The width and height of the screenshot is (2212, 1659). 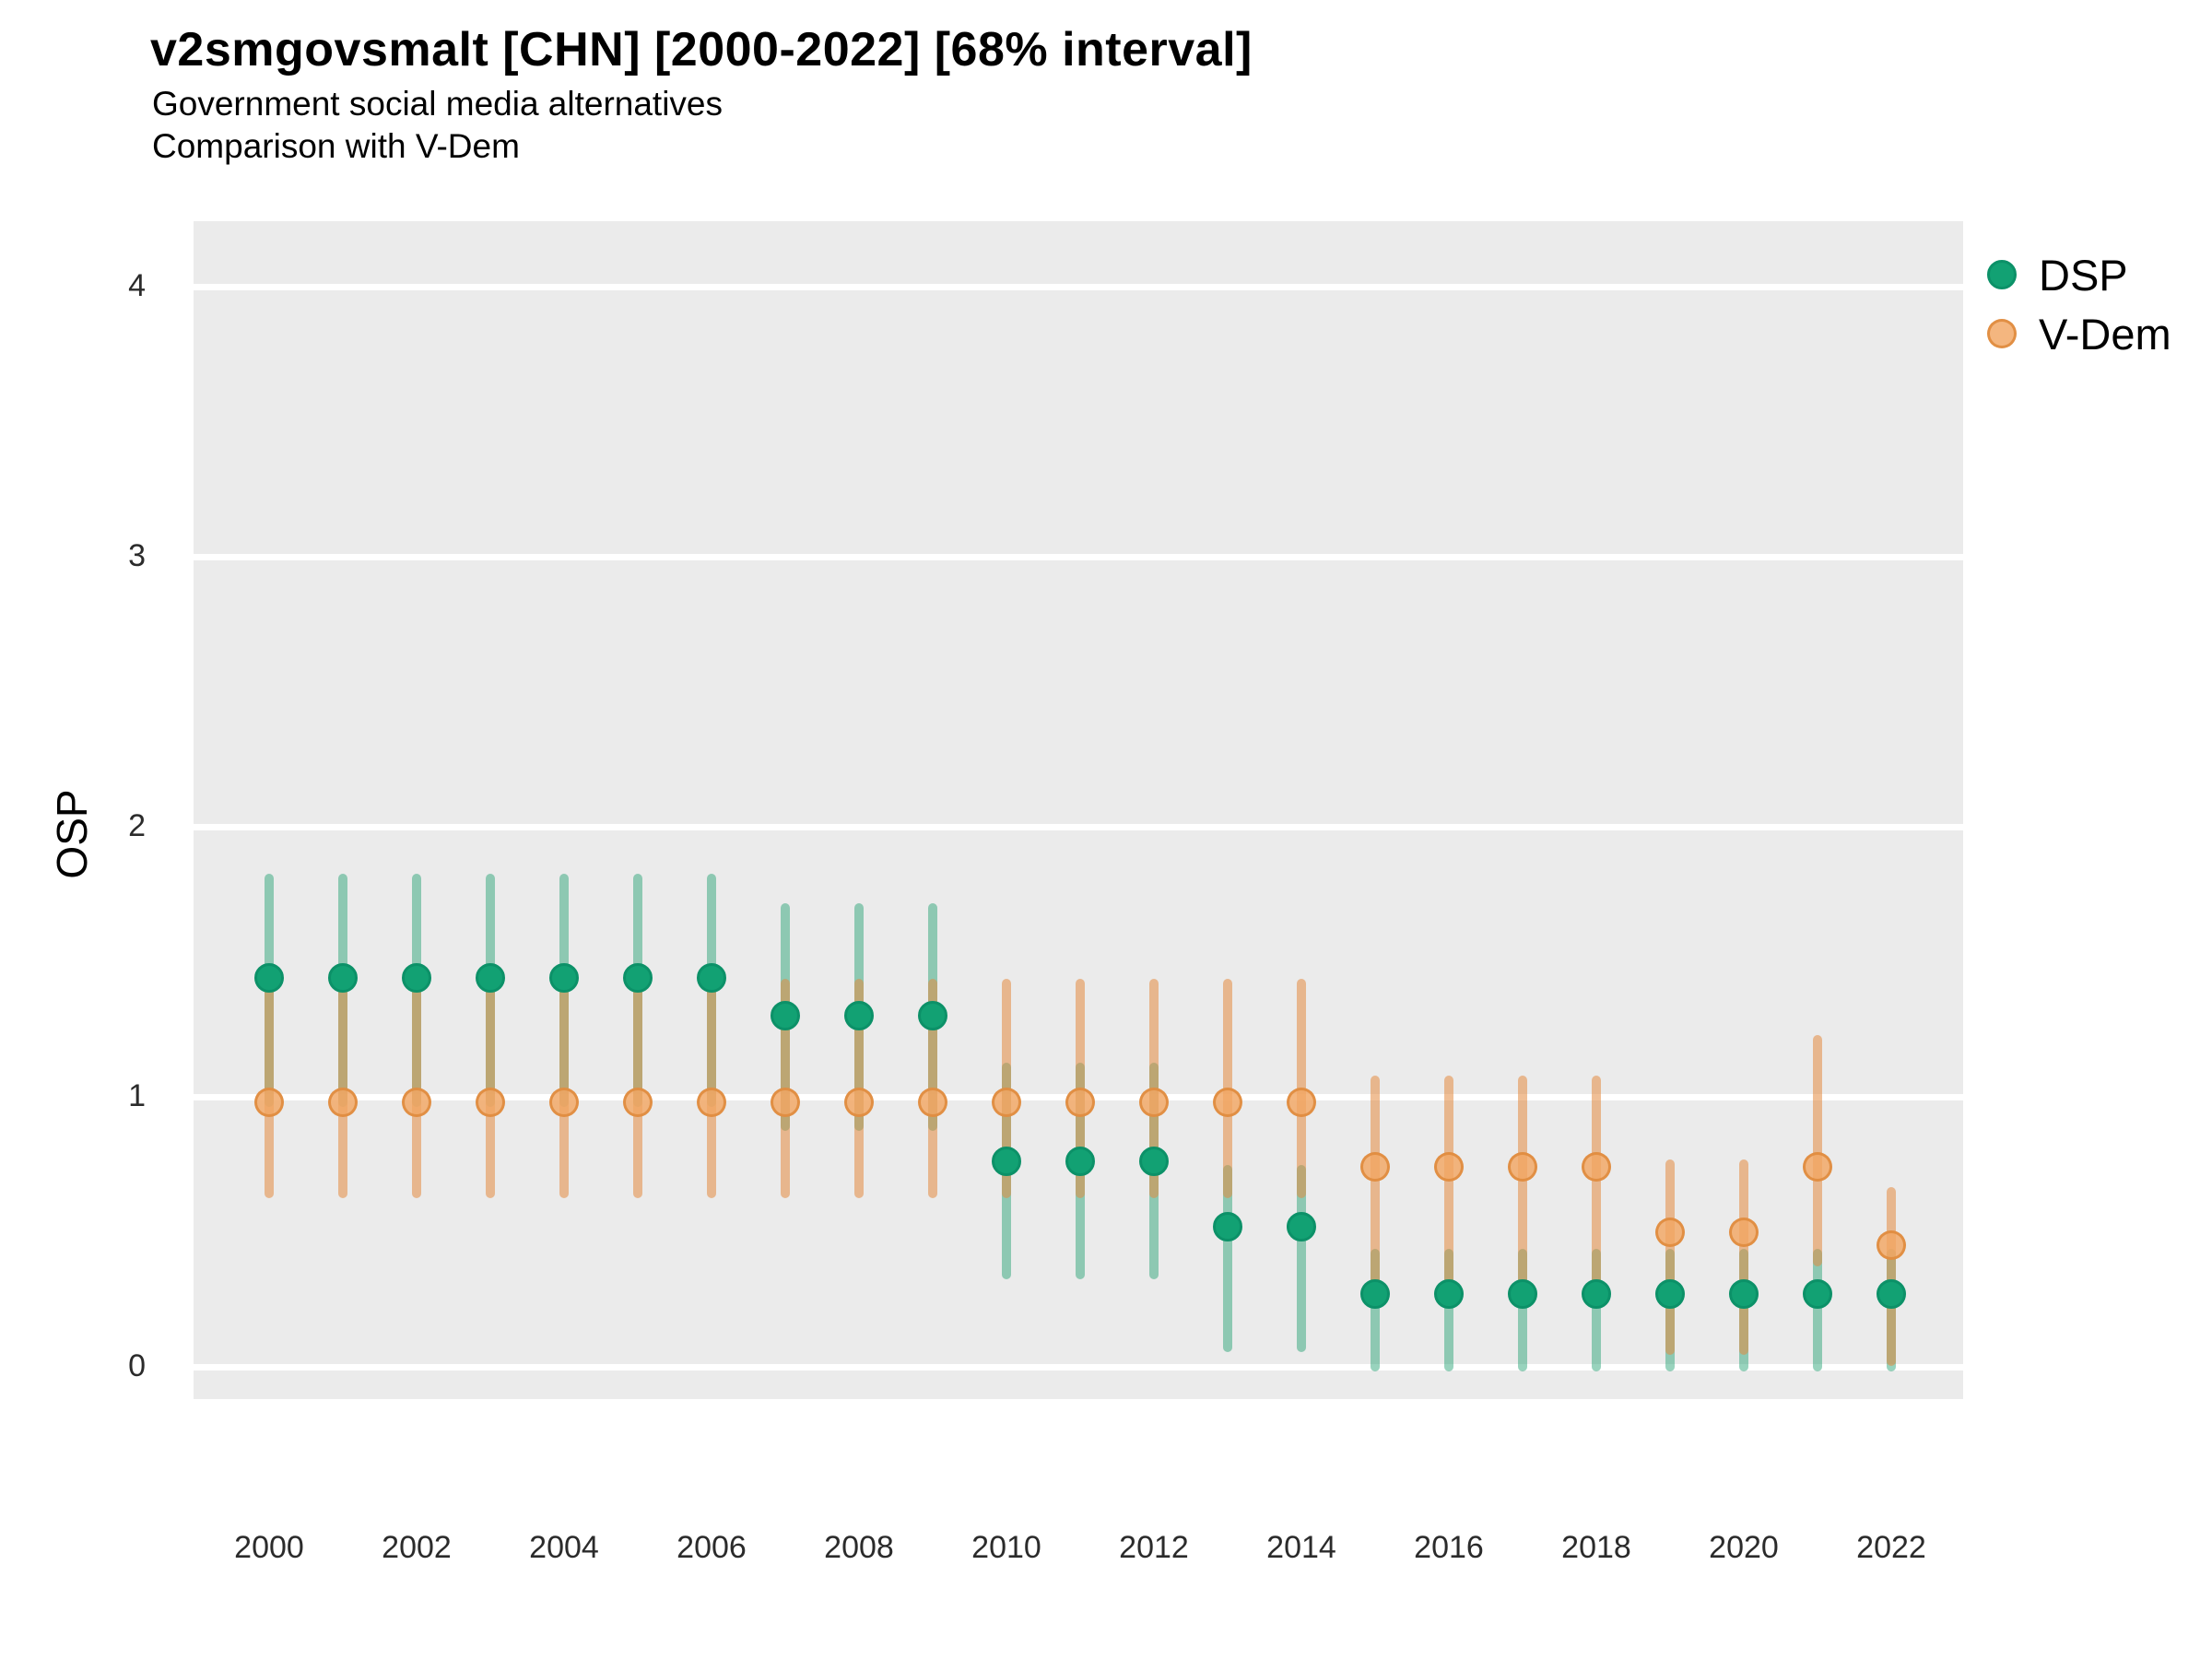 What do you see at coordinates (137, 1095) in the screenshot?
I see `y-tick-label-1: 1` at bounding box center [137, 1095].